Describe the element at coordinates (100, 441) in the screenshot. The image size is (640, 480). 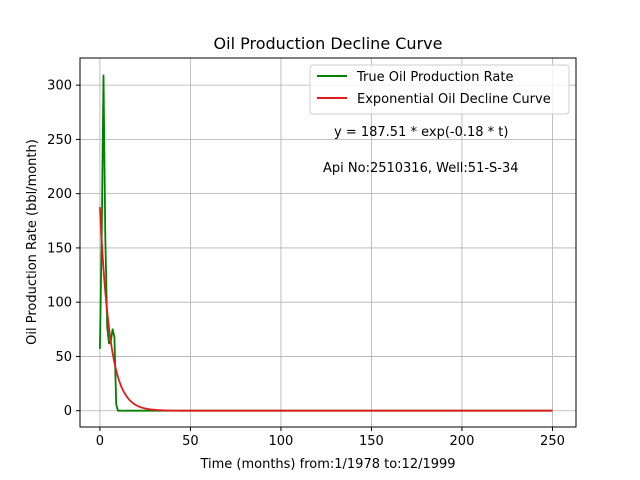
I see `x-tick-label: 0` at that location.